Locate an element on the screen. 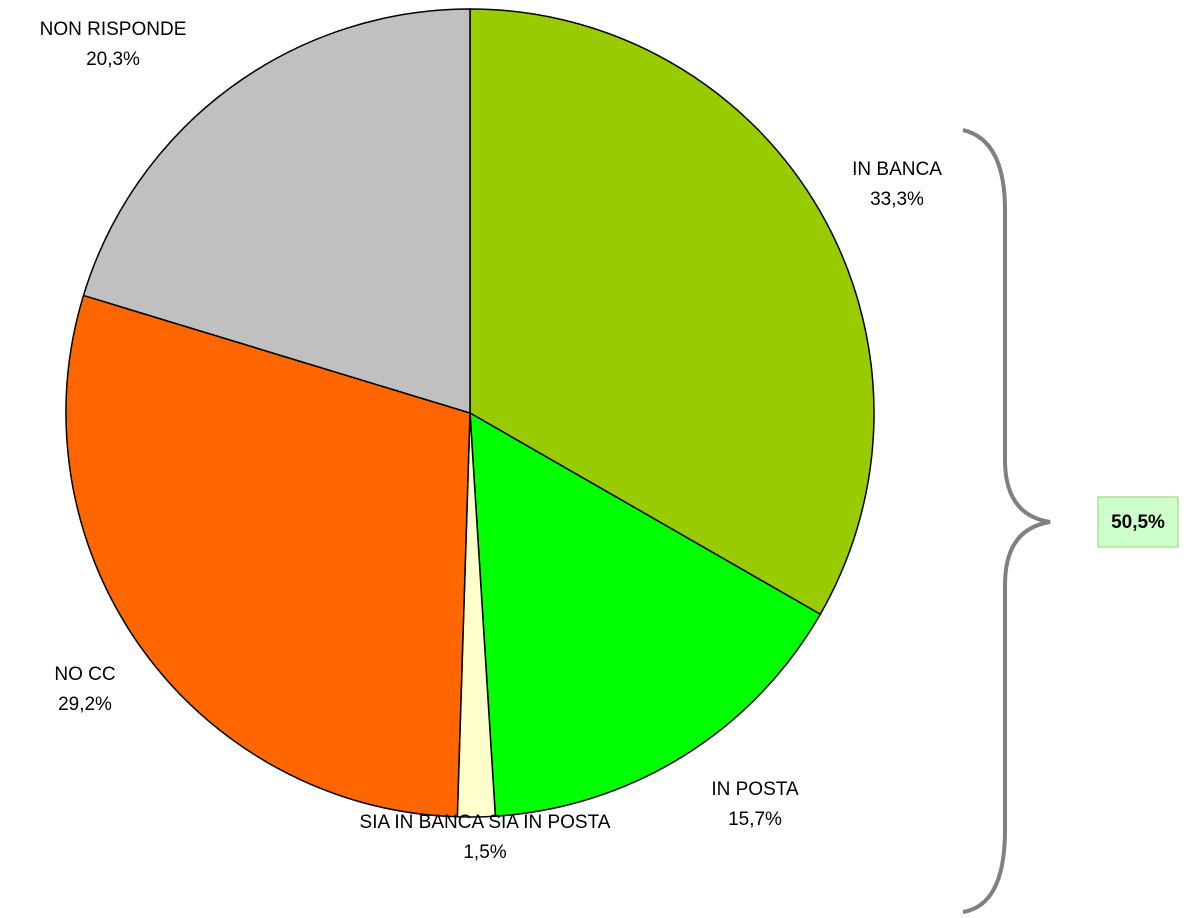 The width and height of the screenshot is (1196, 918). value-label: 20,3% is located at coordinates (113, 59).